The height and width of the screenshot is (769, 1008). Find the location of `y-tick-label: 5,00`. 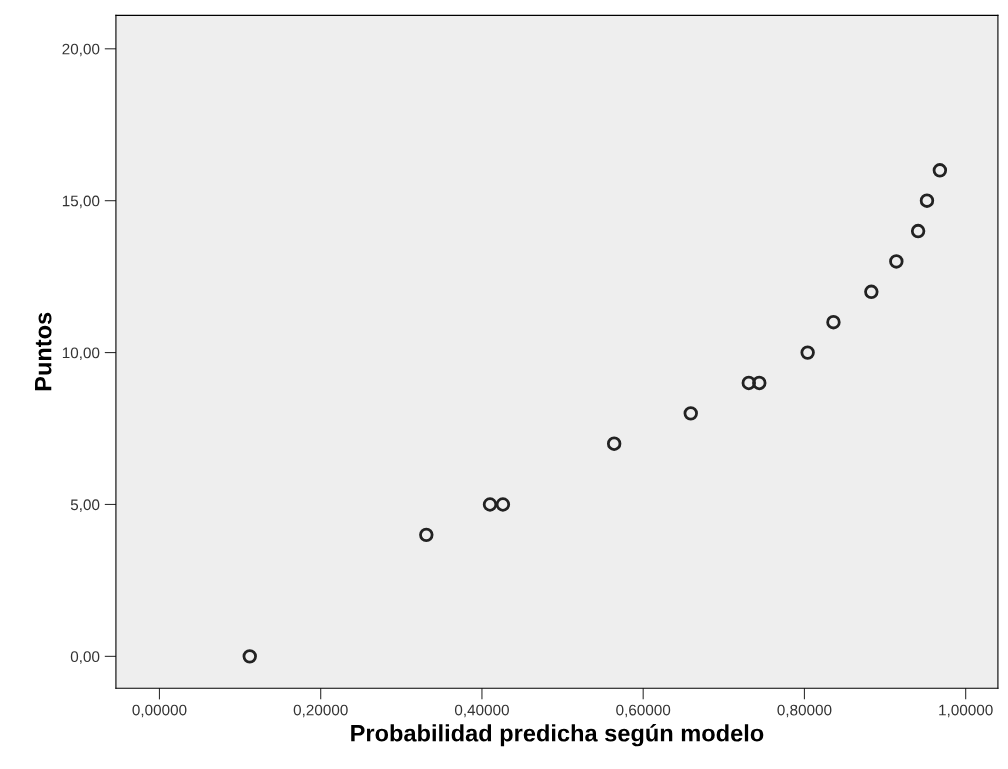

y-tick-label: 5,00 is located at coordinates (85, 505).